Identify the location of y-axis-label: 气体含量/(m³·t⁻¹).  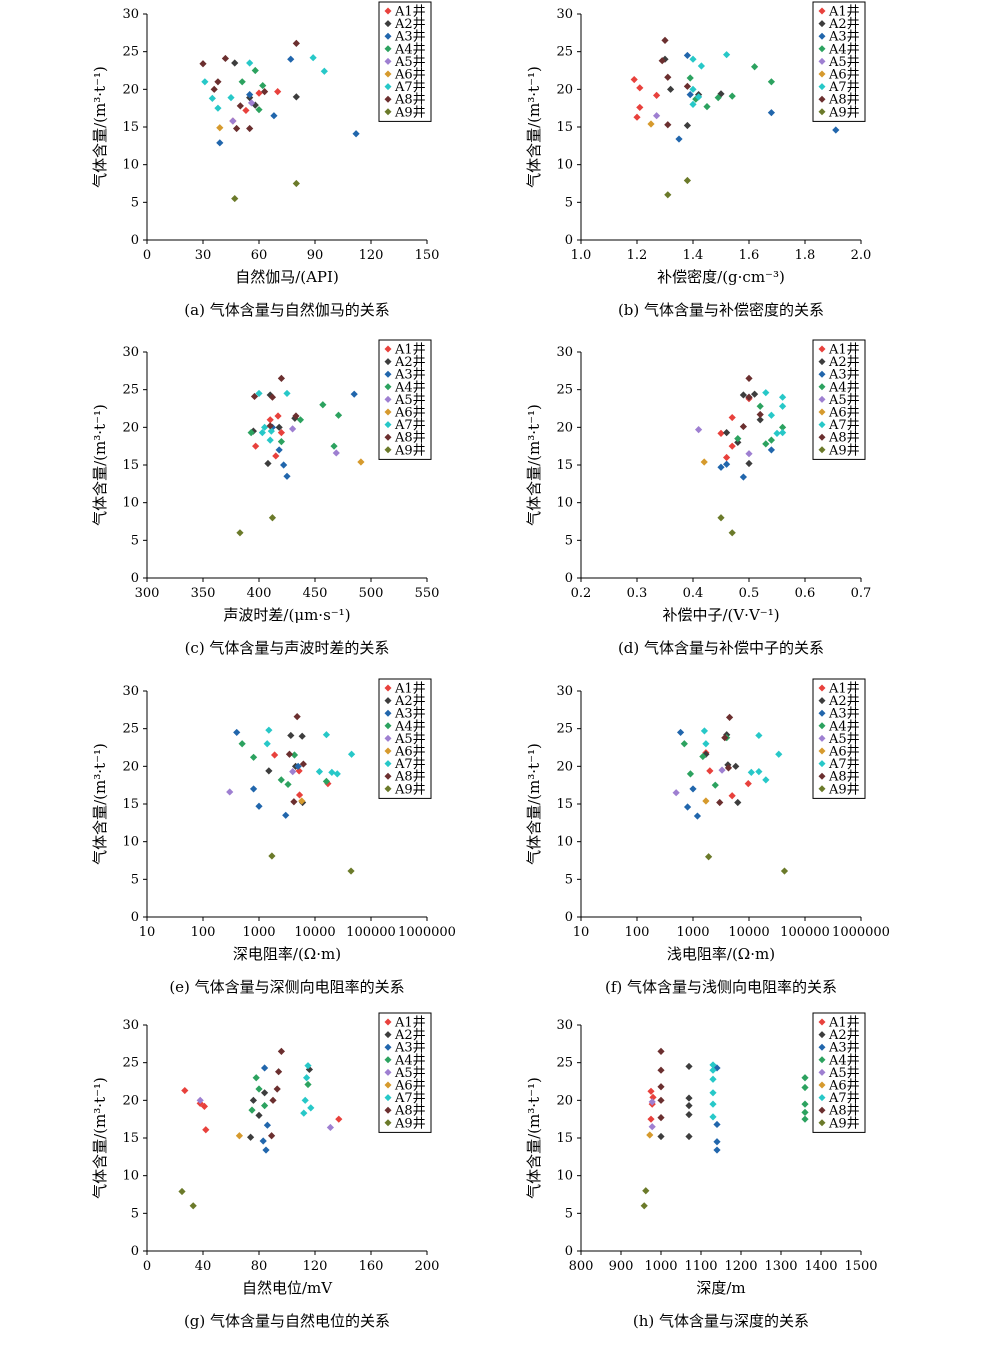
(100, 465).